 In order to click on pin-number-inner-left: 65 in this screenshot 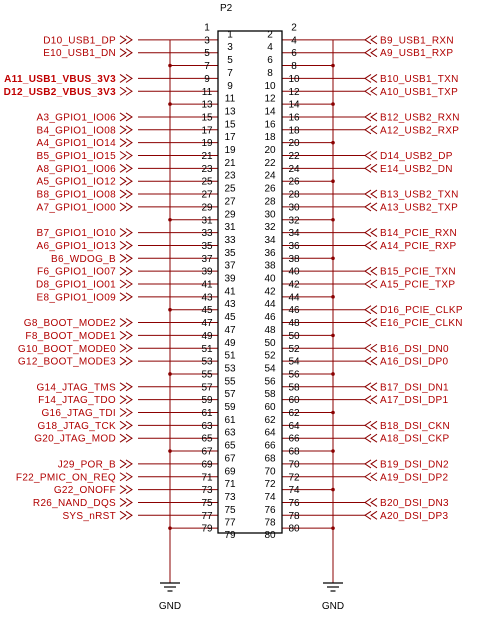, I will do `click(230, 446)`.